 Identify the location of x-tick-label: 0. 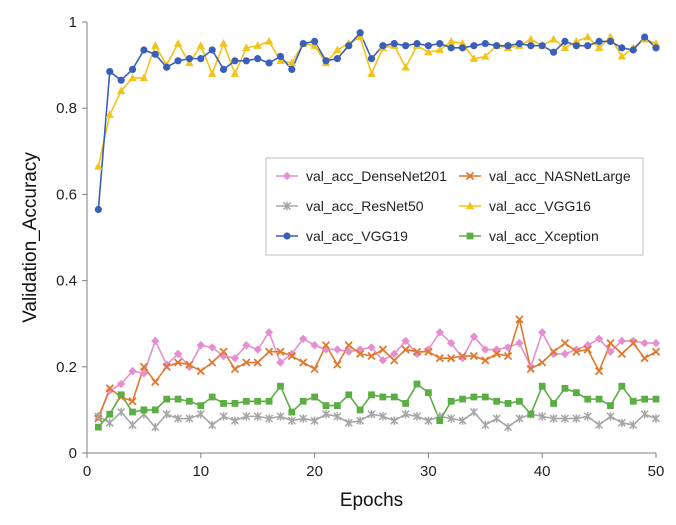
(87, 471).